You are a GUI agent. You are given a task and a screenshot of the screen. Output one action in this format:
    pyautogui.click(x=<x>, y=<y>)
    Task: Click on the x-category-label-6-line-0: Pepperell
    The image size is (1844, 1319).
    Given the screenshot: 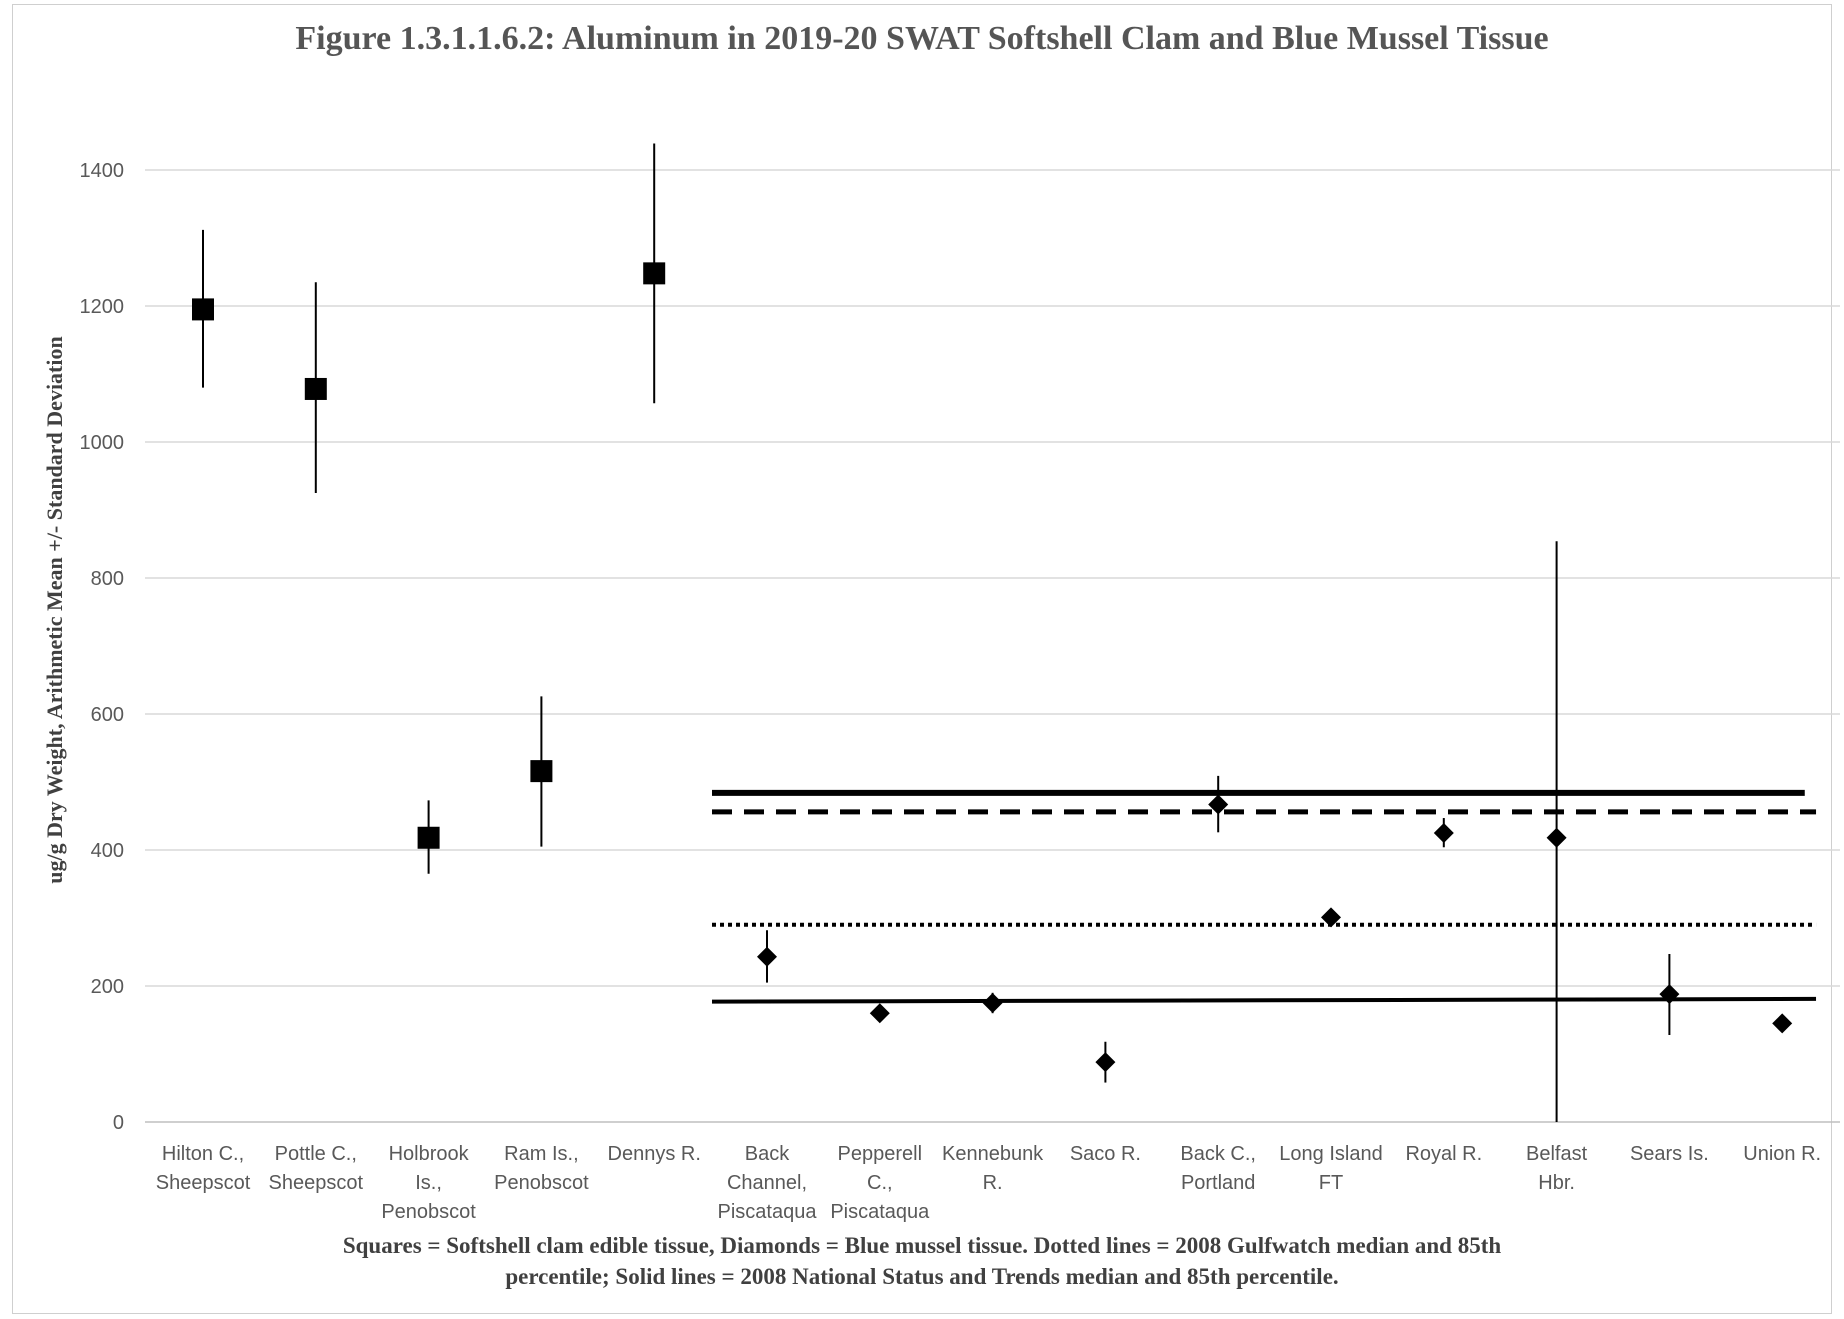 What is the action you would take?
    pyautogui.click(x=880, y=1154)
    